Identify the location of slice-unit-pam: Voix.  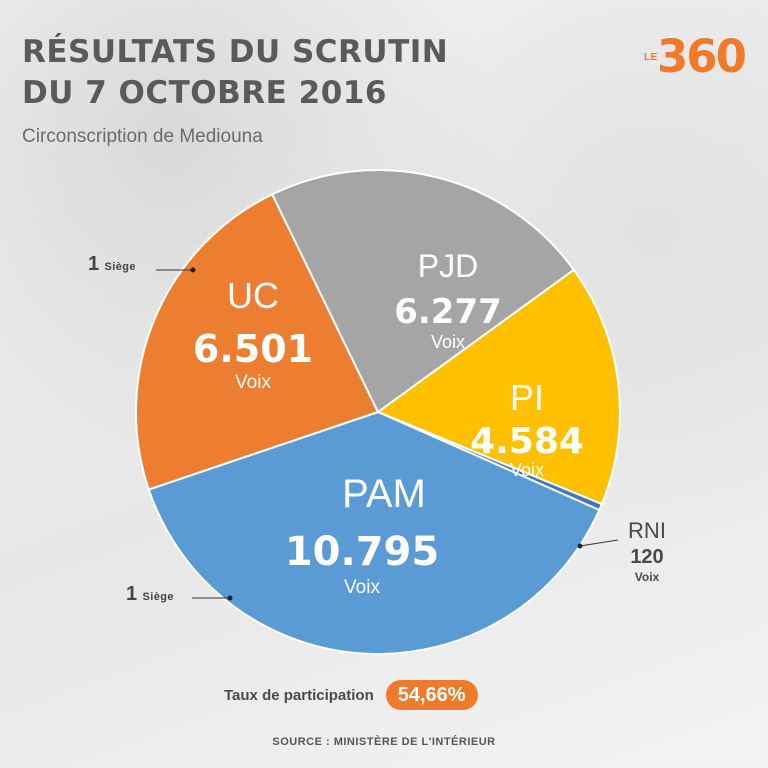
(362, 587).